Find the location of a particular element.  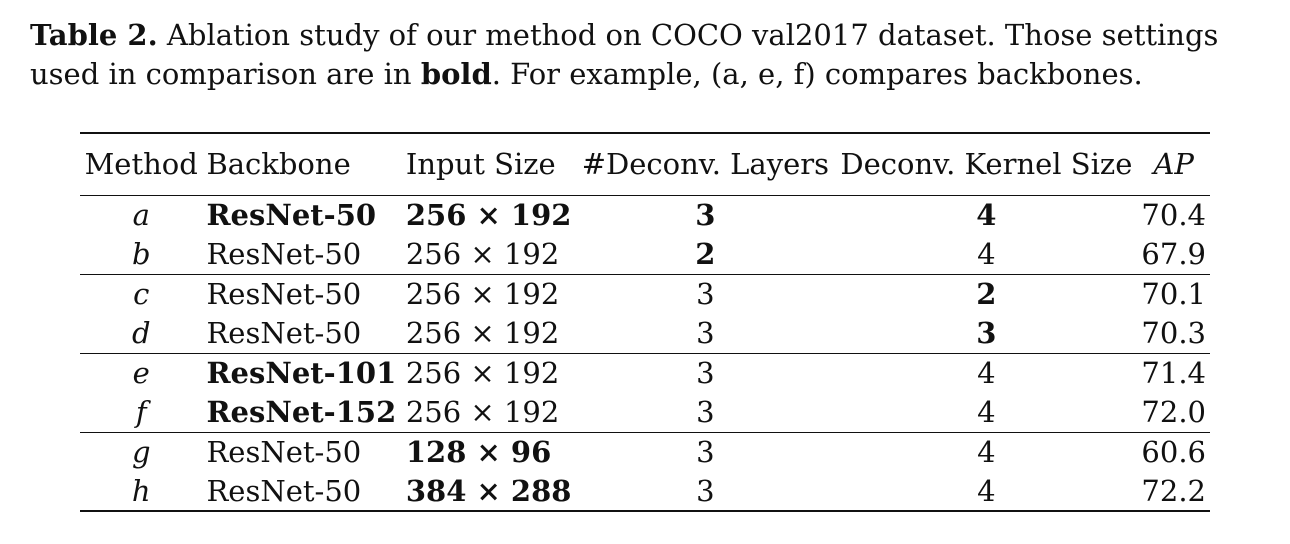

method-cell: a is located at coordinates (141, 215).